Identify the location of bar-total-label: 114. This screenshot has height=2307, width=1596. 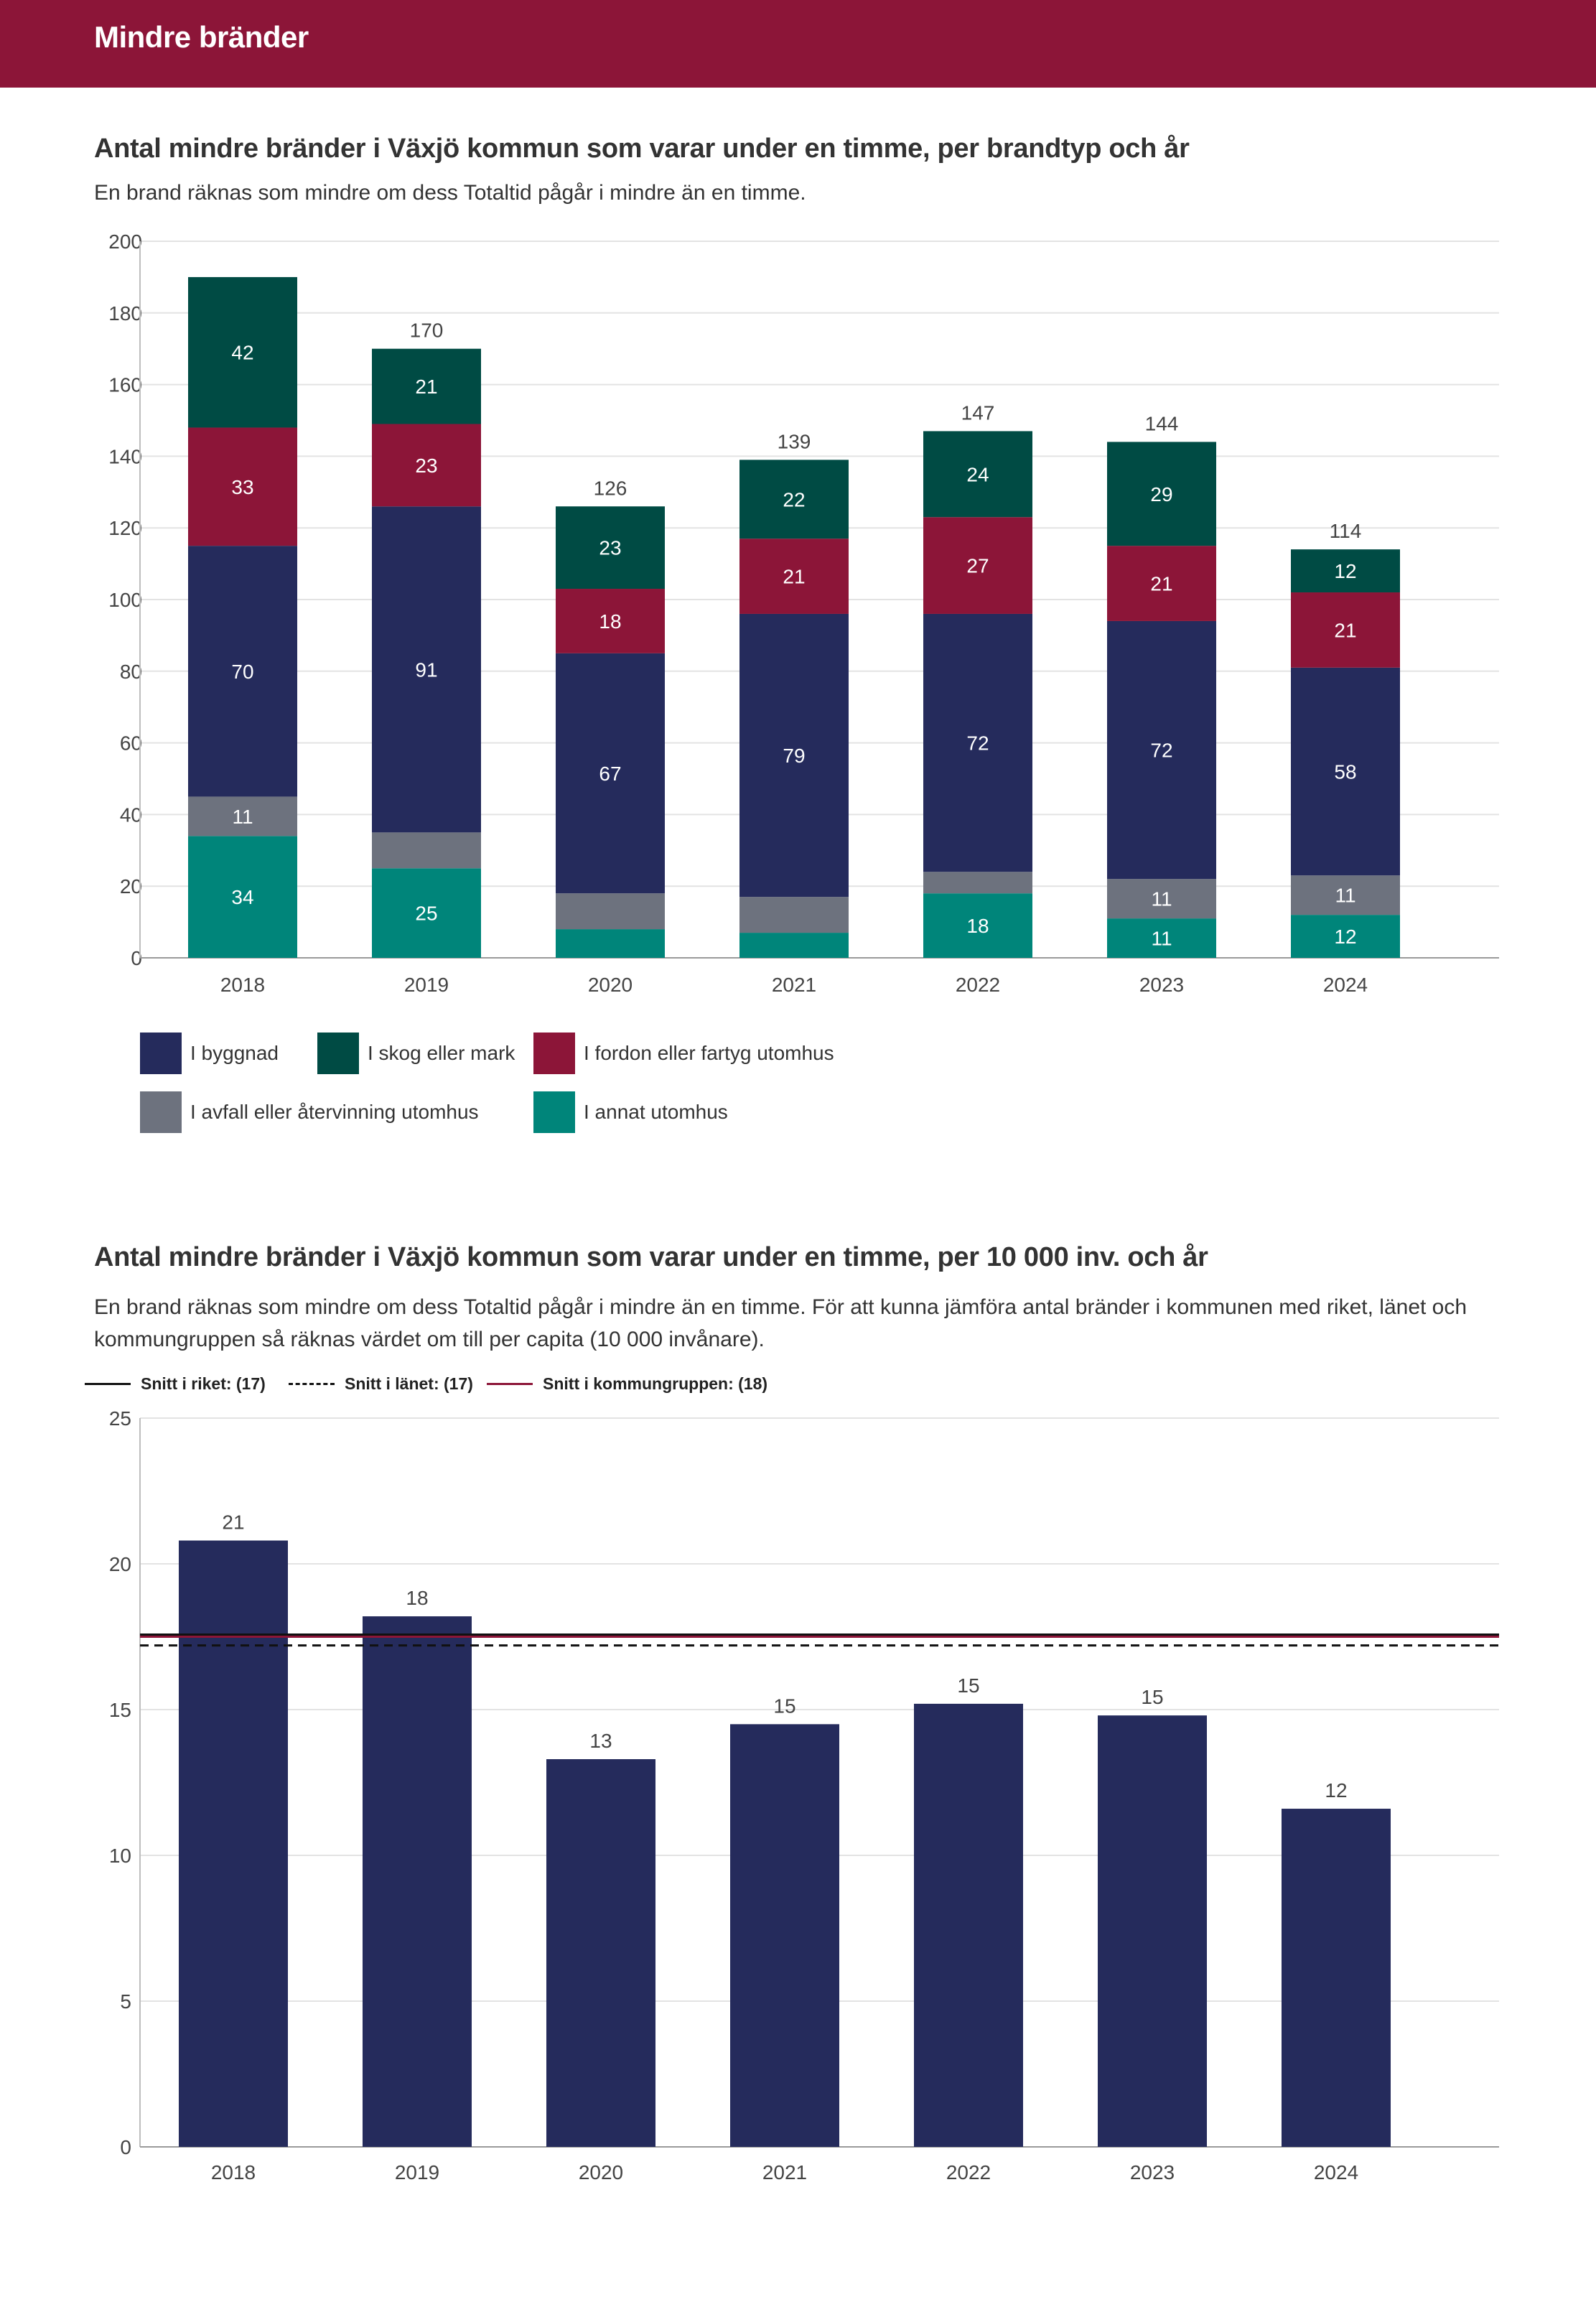
(1346, 531).